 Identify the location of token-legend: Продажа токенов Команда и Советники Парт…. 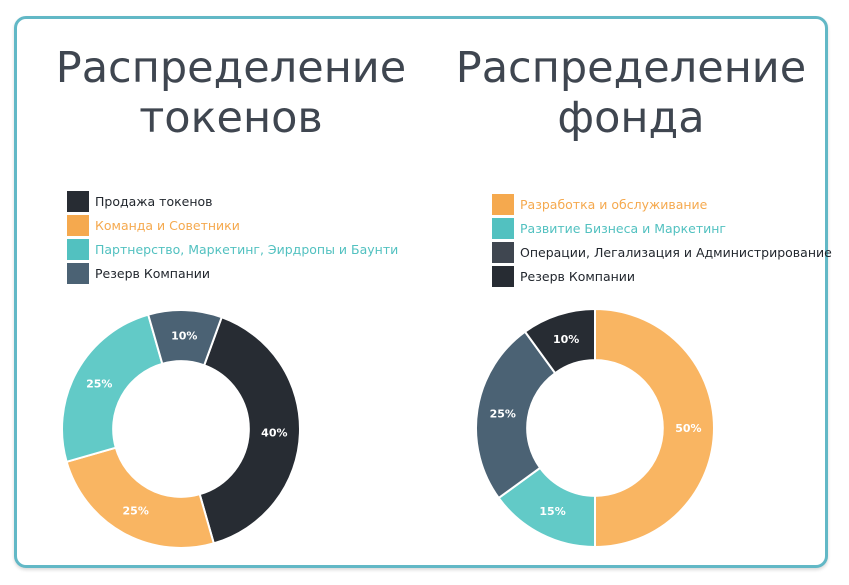
(232, 237).